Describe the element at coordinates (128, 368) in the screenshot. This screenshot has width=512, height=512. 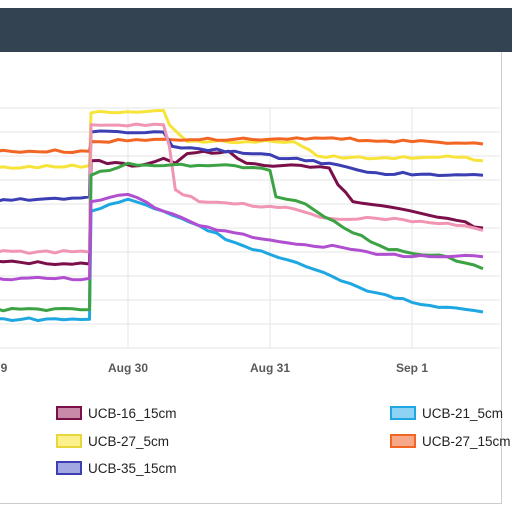
I see `x-tick-label: Aug 30` at that location.